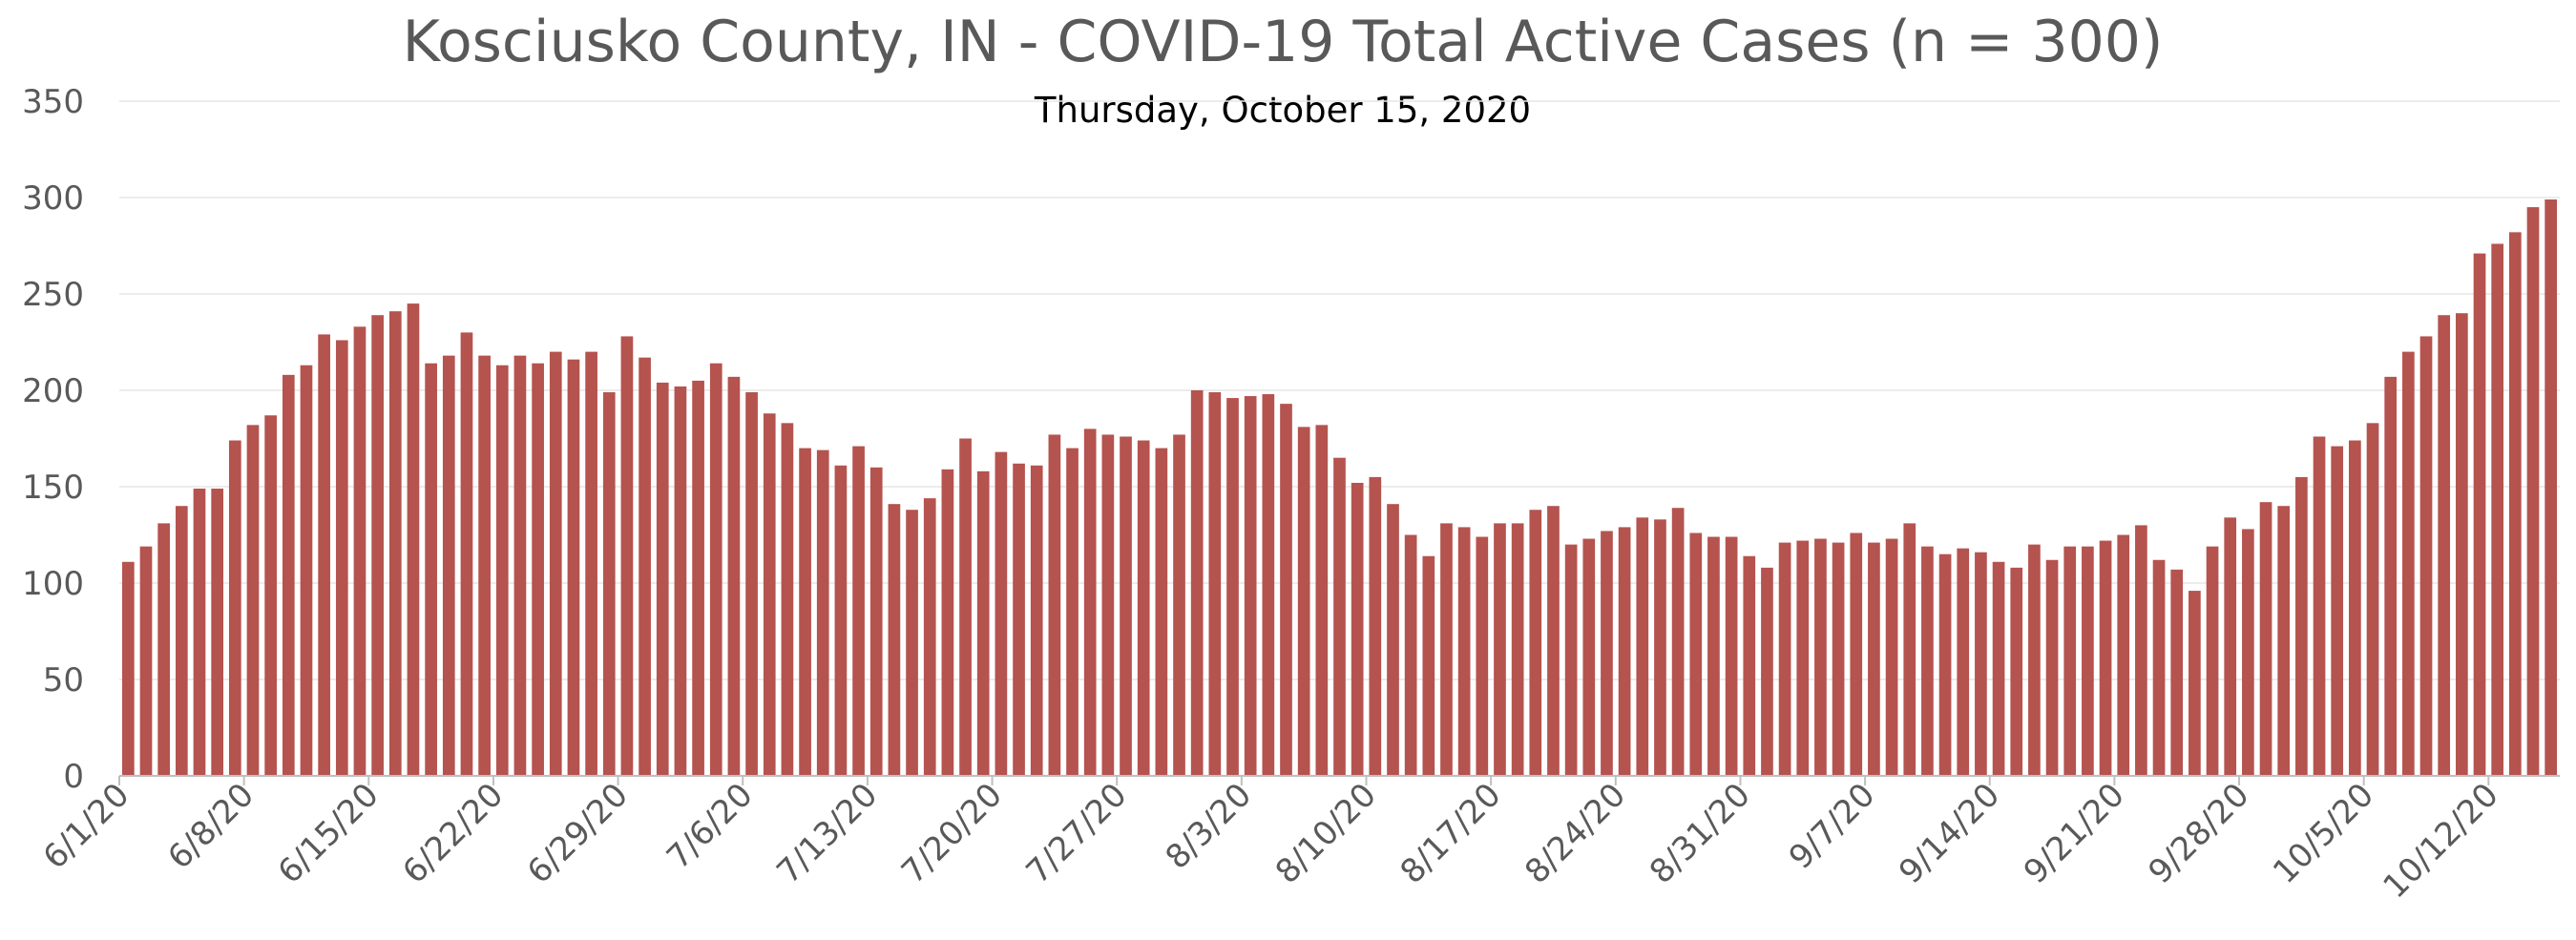 The height and width of the screenshot is (940, 2576). Describe the element at coordinates (53, 102) in the screenshot. I see `y-tick-label: 350` at that location.